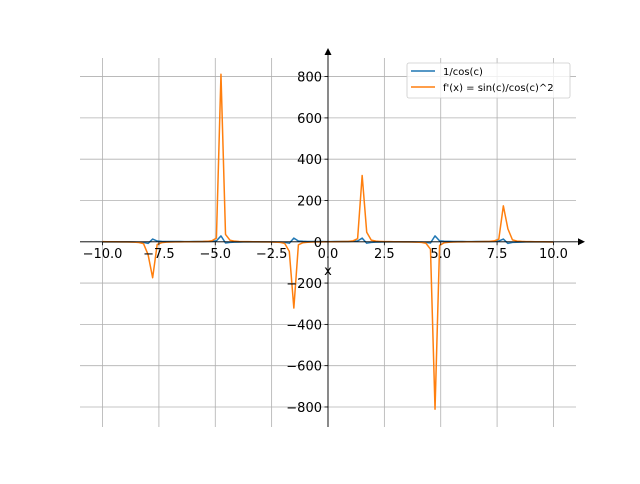  I want to click on x-tick-label: 5.0, so click(440, 254).